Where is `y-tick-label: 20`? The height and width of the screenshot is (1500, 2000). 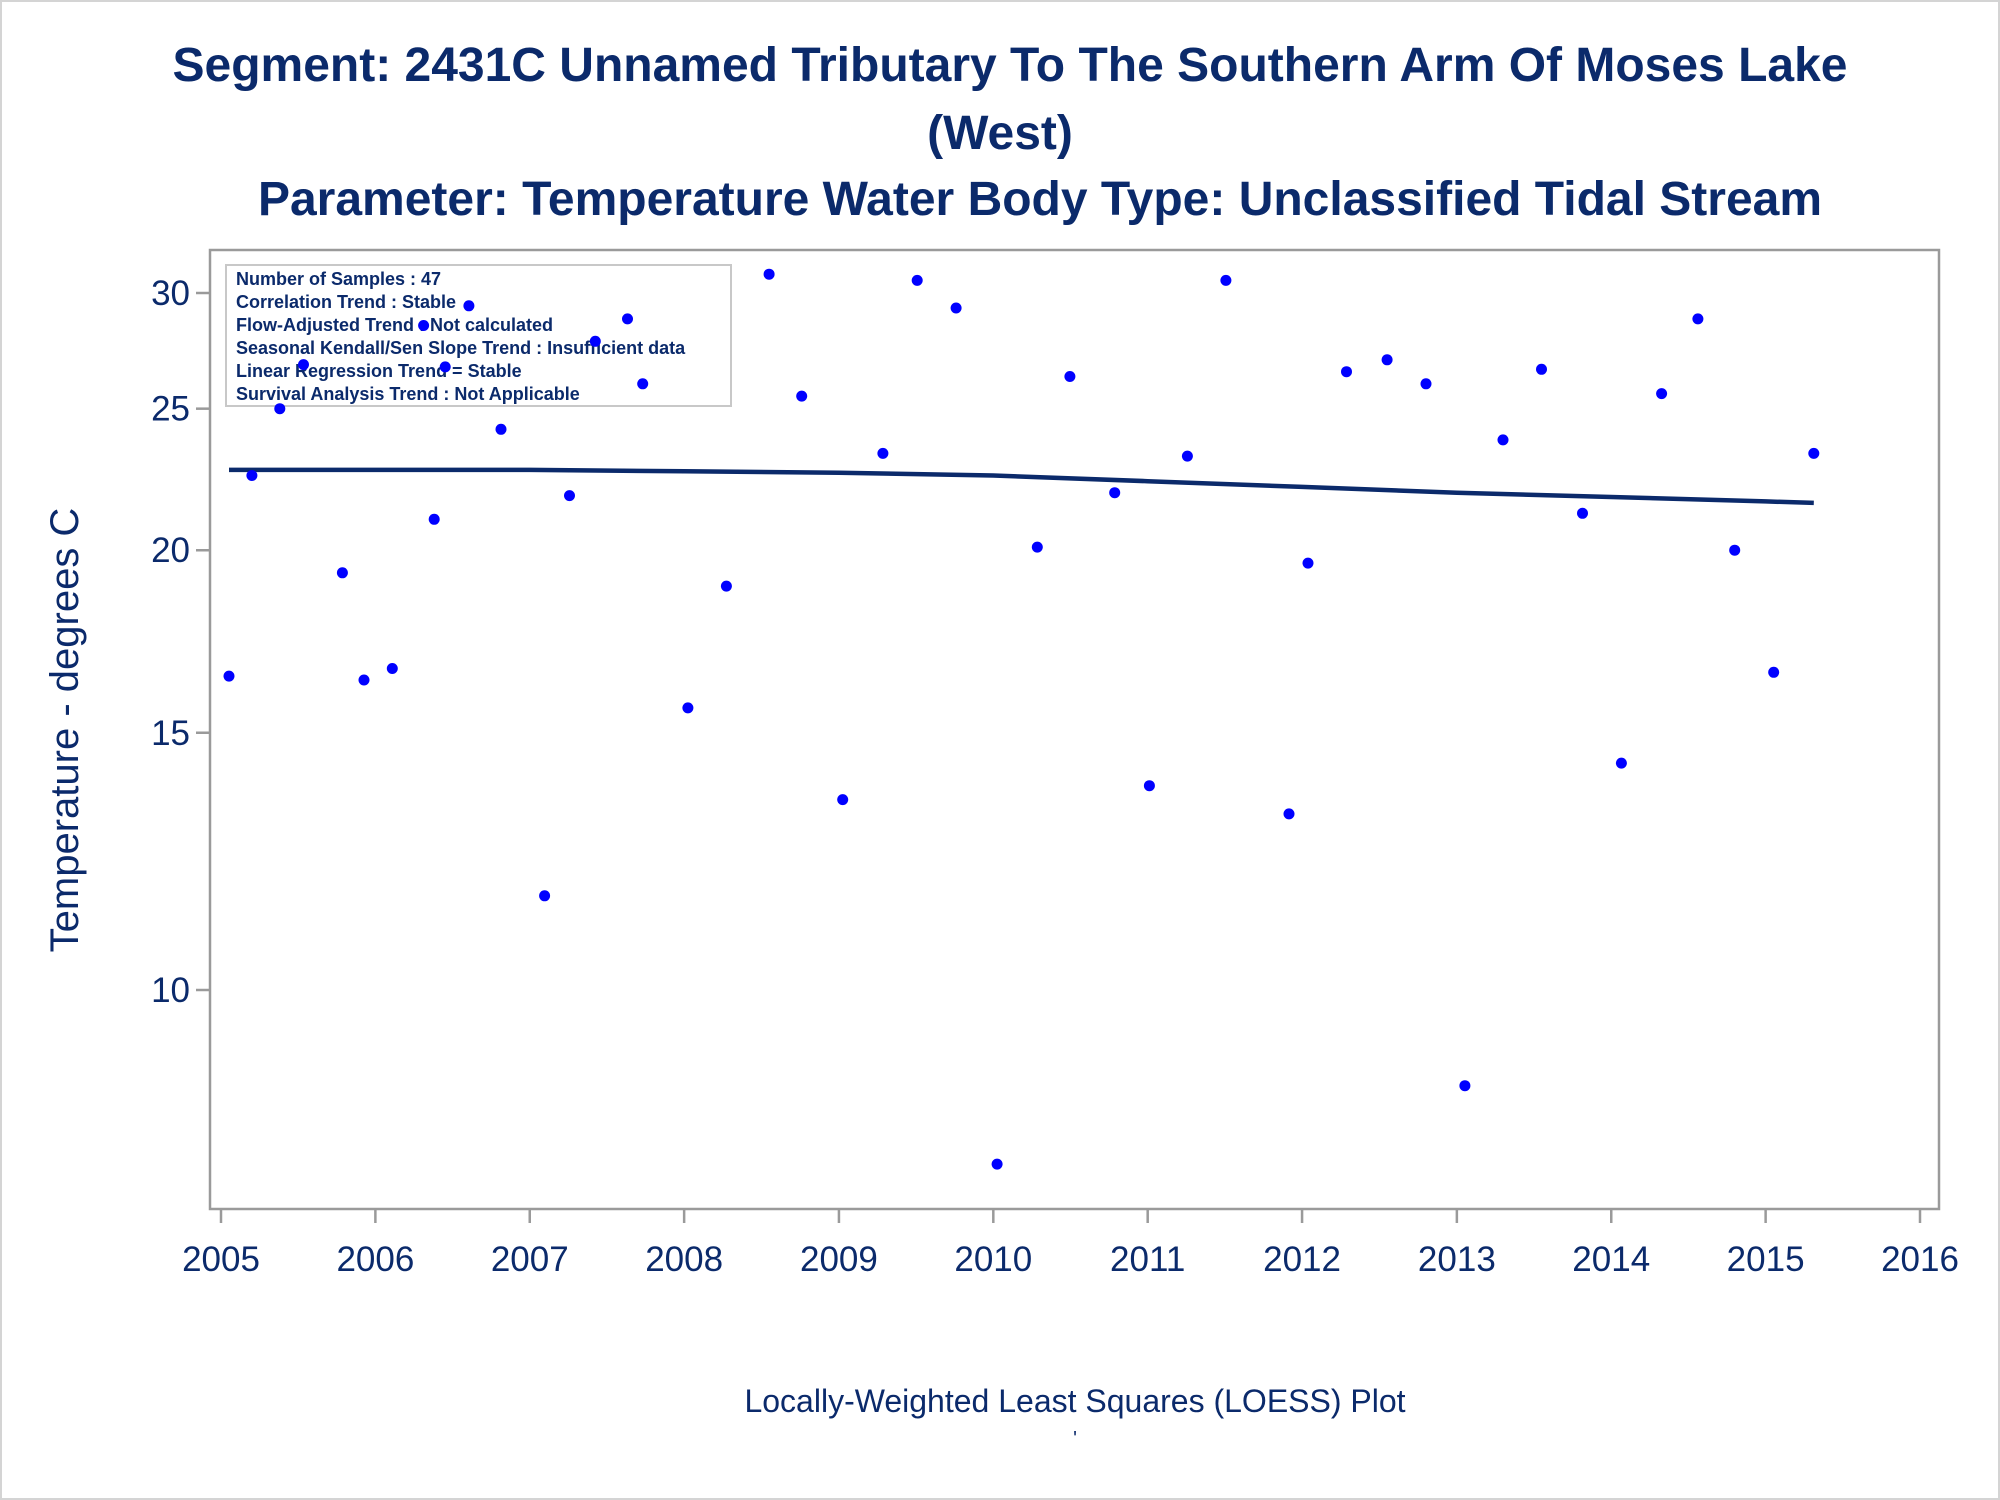 y-tick-label: 20 is located at coordinates (170, 550).